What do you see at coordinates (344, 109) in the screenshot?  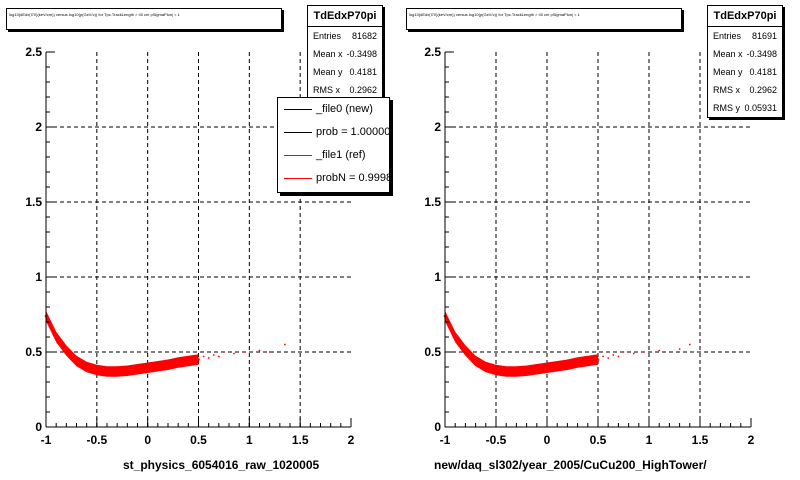 I see `legend-label: _file0 (new)` at bounding box center [344, 109].